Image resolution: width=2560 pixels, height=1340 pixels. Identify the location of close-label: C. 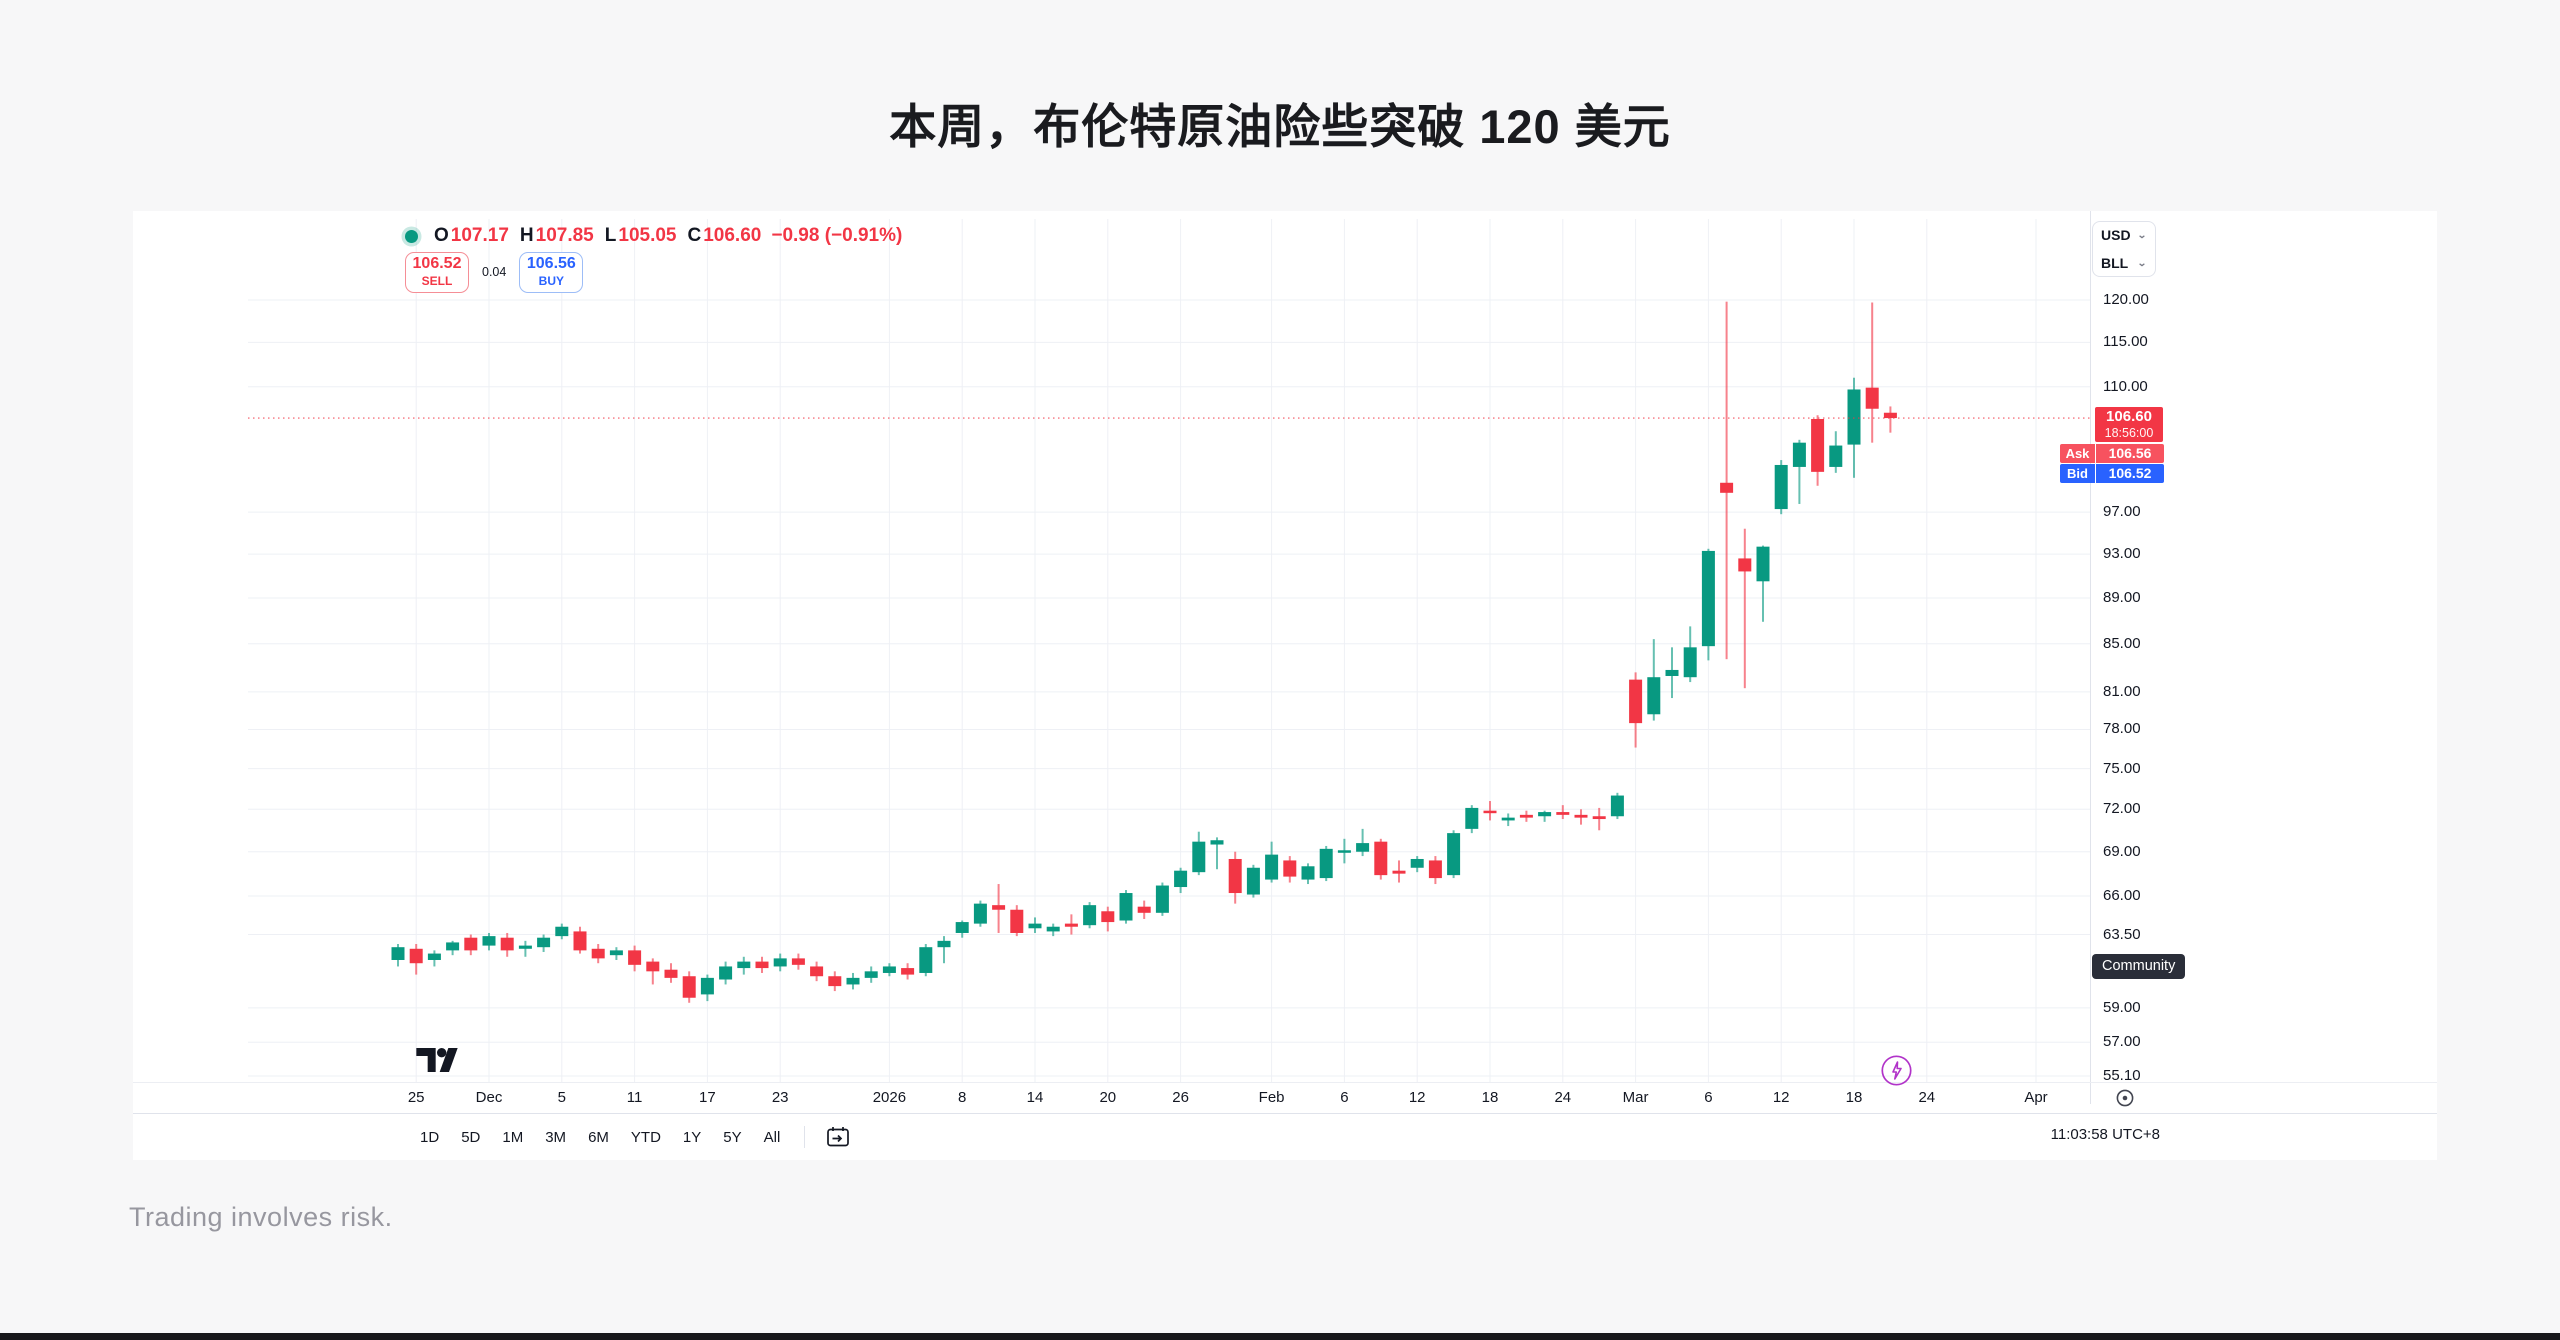
(694, 235).